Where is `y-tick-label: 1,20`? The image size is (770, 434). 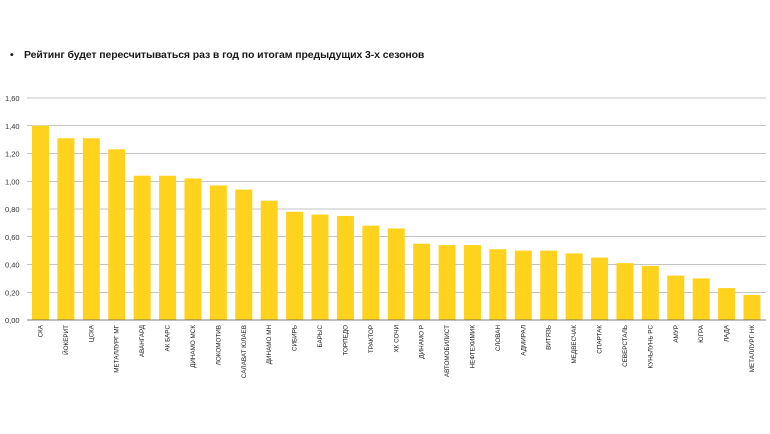
y-tick-label: 1,20 is located at coordinates (12, 154).